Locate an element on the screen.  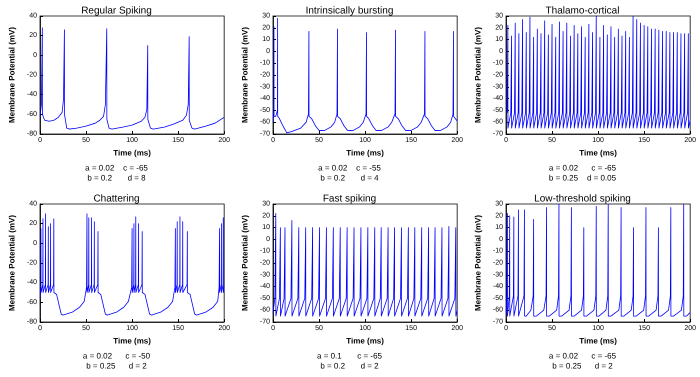
chart-title: Low-threshold spiking is located at coordinates (582, 199).